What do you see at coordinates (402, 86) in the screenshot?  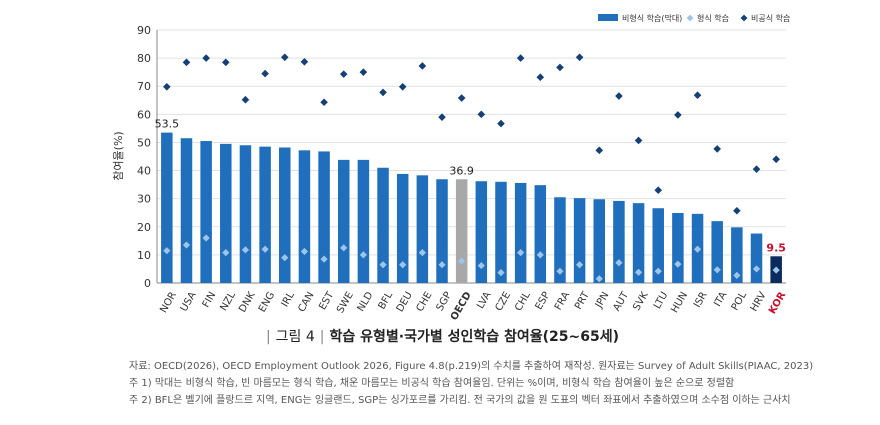 I see `informal-point-deu` at bounding box center [402, 86].